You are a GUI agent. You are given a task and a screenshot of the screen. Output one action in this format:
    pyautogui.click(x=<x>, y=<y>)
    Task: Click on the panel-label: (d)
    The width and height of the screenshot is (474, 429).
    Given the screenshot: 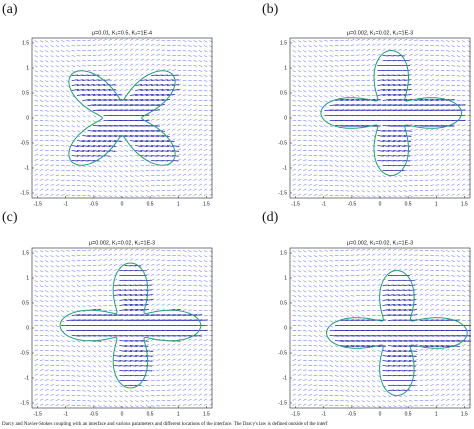 What is the action you would take?
    pyautogui.click(x=270, y=217)
    